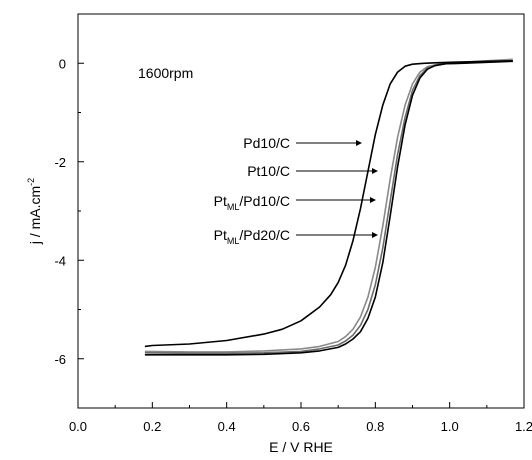 The width and height of the screenshot is (532, 460). I want to click on y-tick-label: -4, so click(60, 260).